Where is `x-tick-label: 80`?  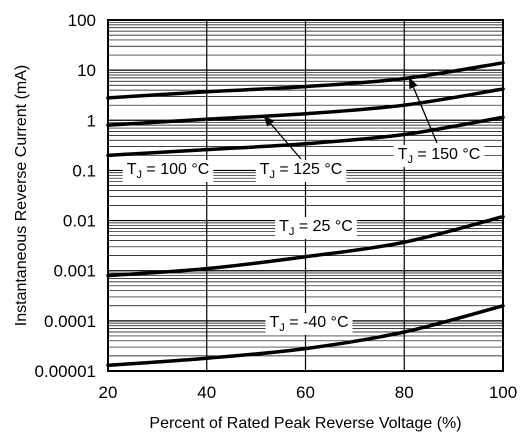 x-tick-label: 80 is located at coordinates (404, 392).